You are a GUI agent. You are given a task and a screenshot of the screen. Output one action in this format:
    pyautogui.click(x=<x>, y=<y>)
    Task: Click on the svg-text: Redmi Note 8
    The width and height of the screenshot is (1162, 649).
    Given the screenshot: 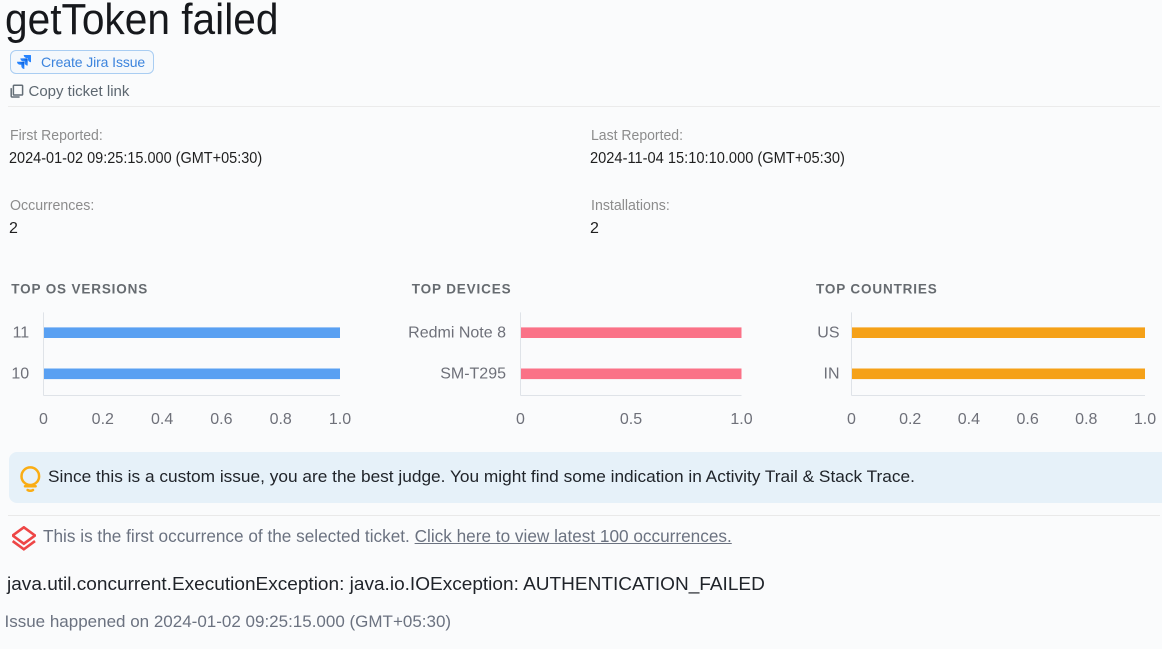 What is the action you would take?
    pyautogui.click(x=457, y=332)
    